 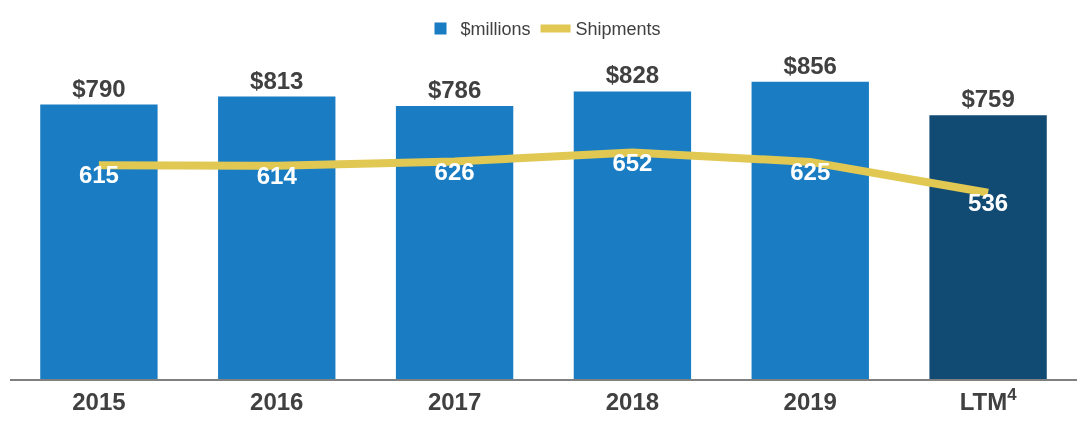 I want to click on data-label: 536, so click(x=988, y=202).